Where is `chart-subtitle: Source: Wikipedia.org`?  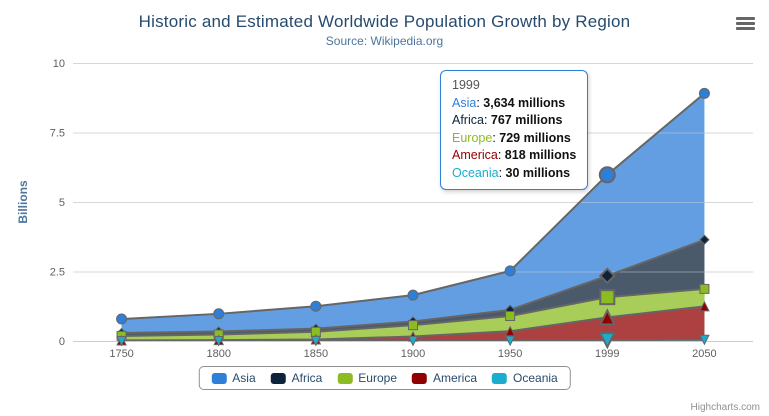
chart-subtitle: Source: Wikipedia.org is located at coordinates (384, 41).